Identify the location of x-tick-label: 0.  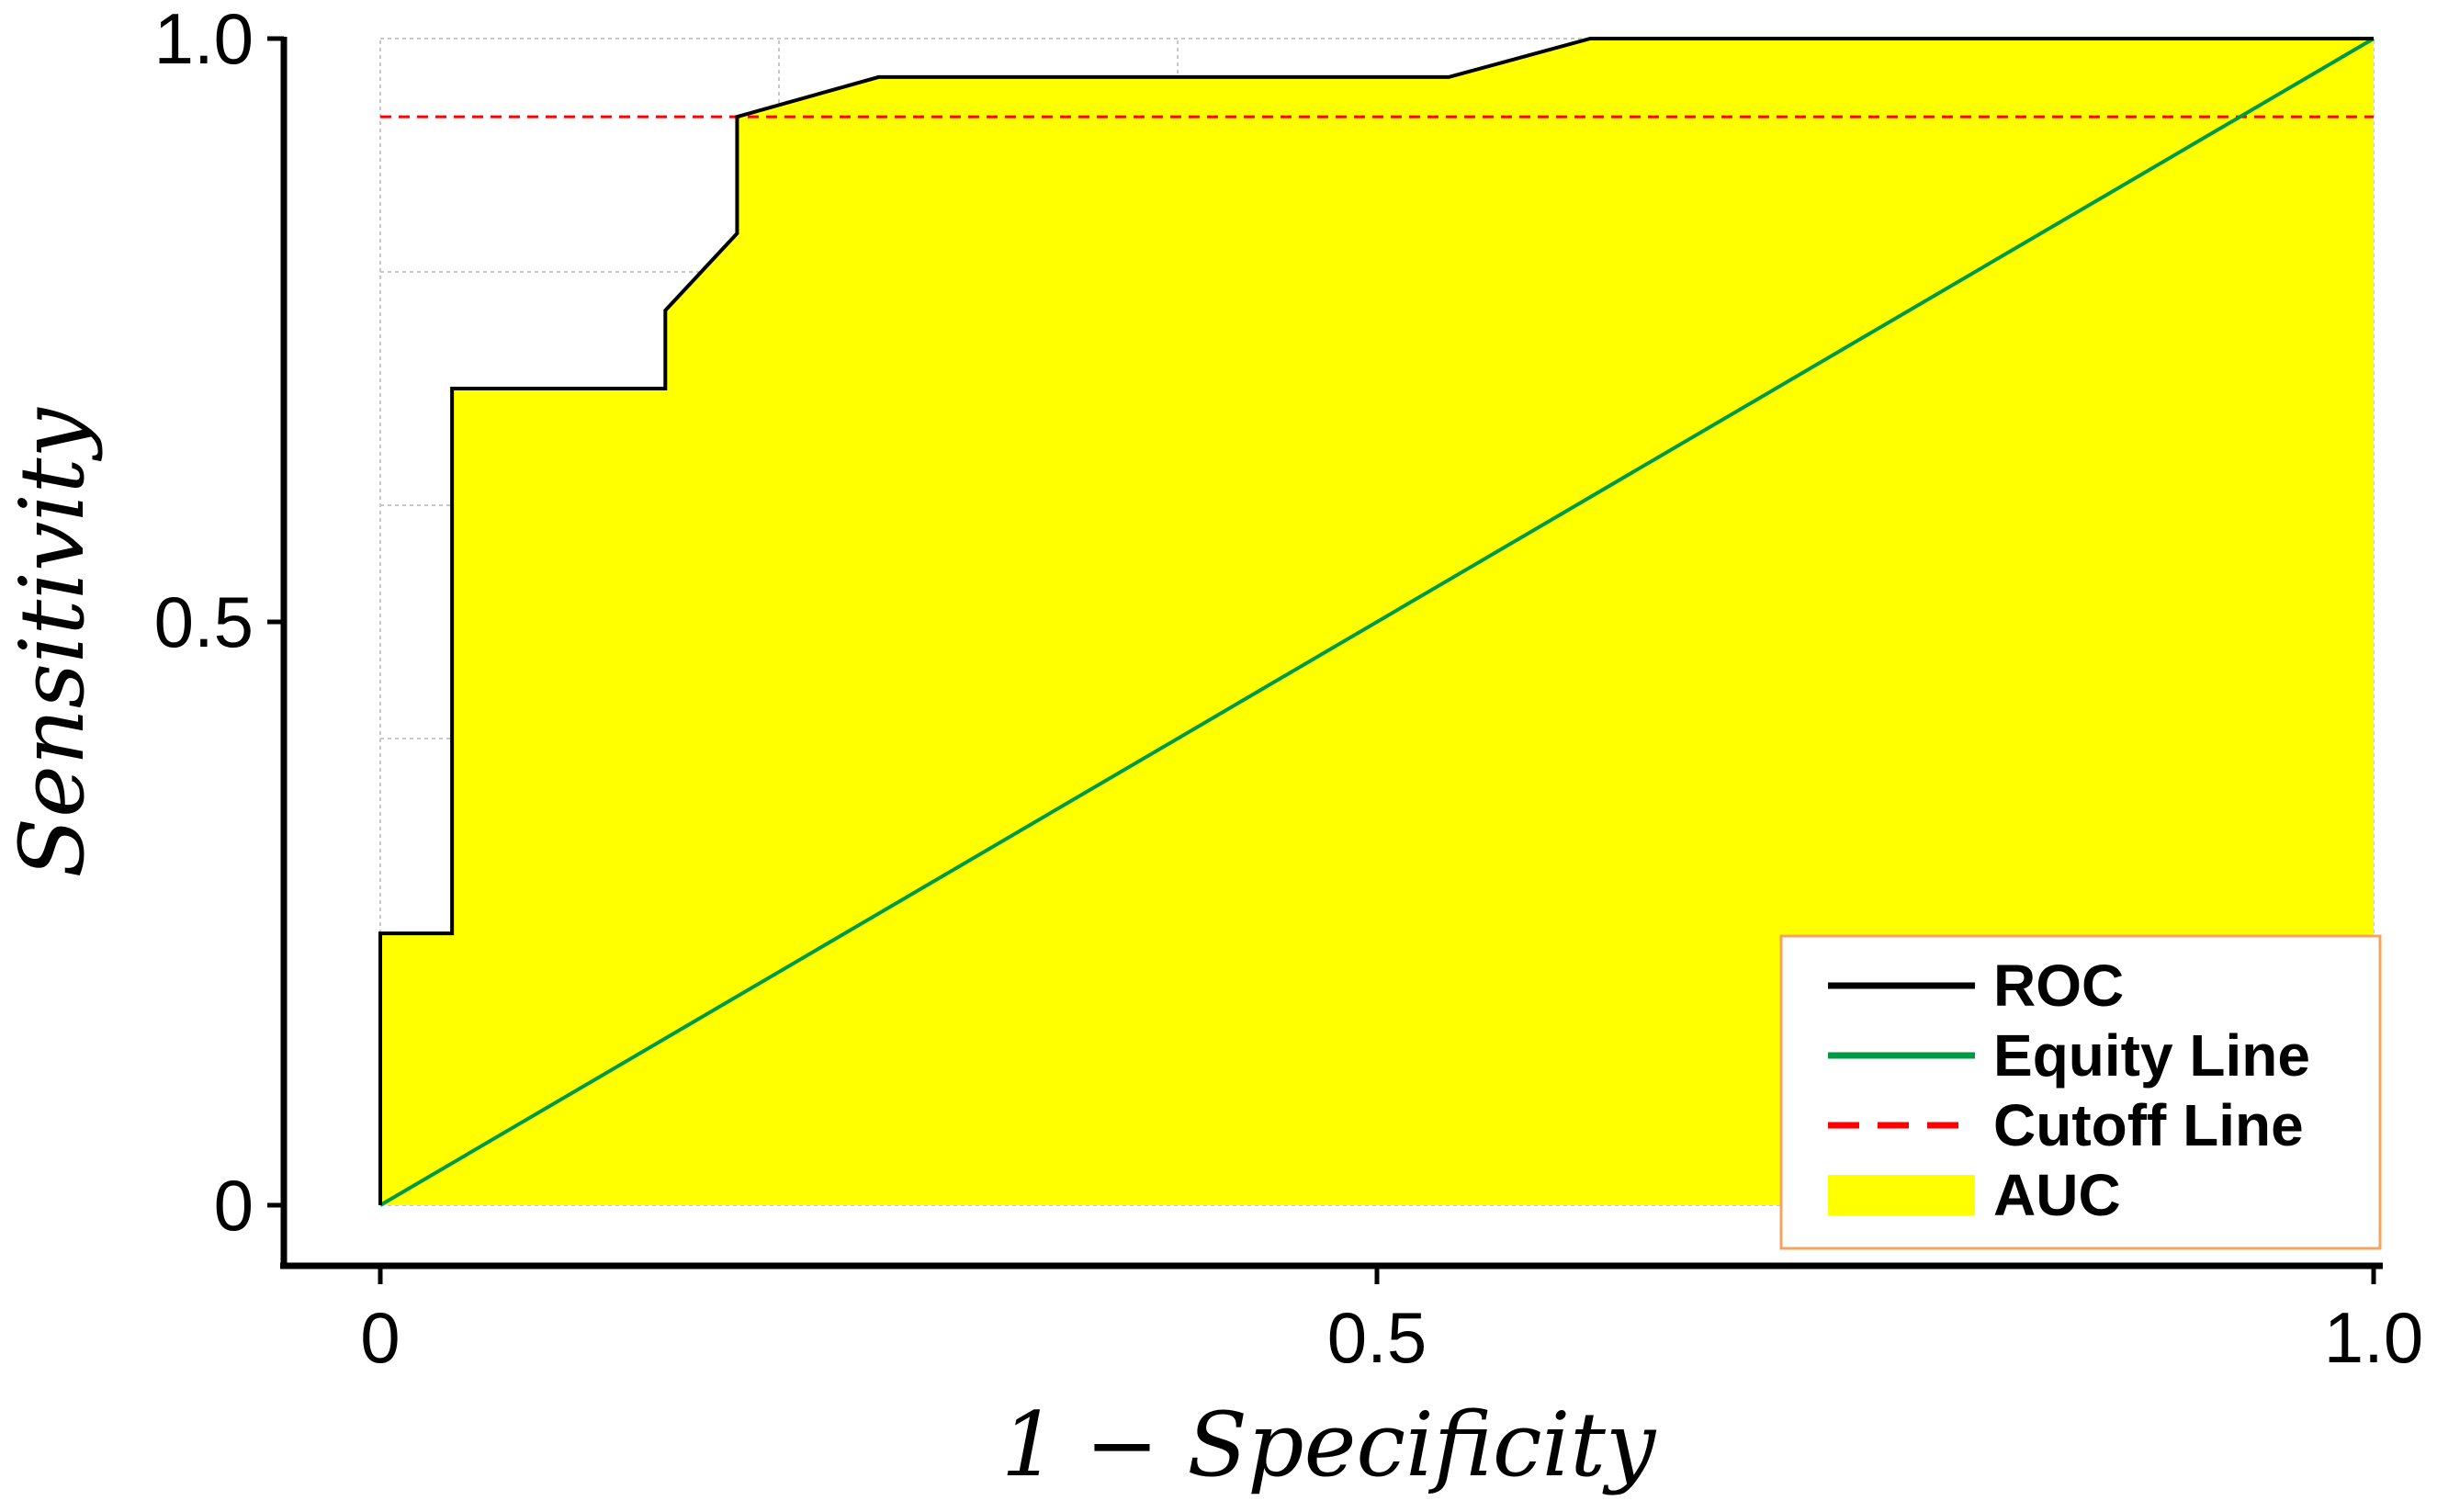
(380, 1337).